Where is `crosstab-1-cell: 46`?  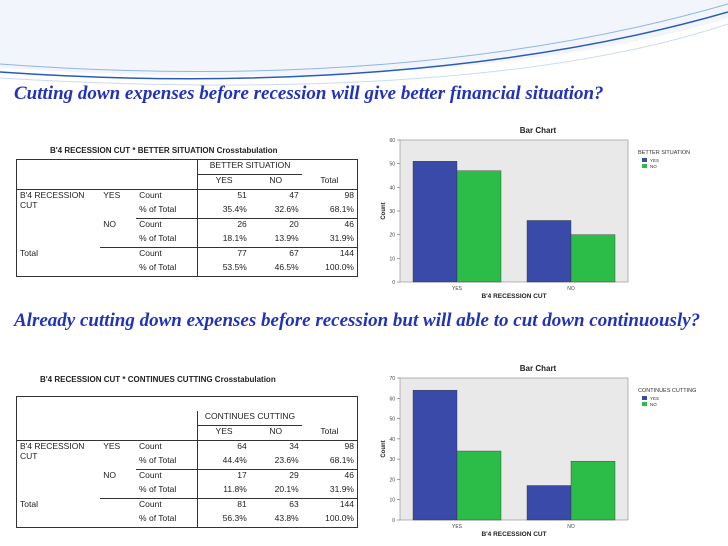 crosstab-1-cell: 46 is located at coordinates (329, 225).